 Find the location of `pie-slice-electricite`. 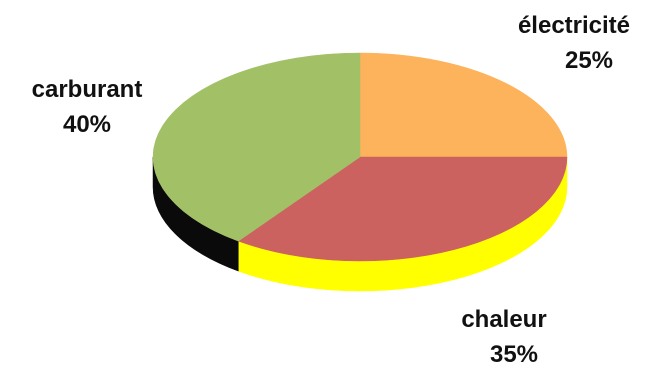

pie-slice-electricite is located at coordinates (463, 105).